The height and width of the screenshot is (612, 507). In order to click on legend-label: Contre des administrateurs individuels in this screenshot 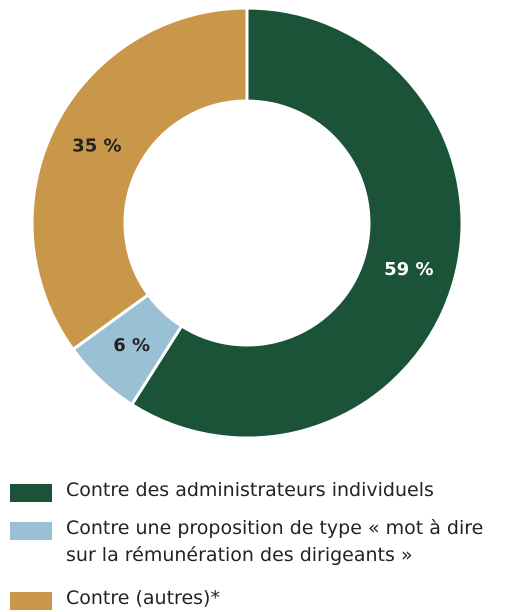, I will do `click(250, 490)`.